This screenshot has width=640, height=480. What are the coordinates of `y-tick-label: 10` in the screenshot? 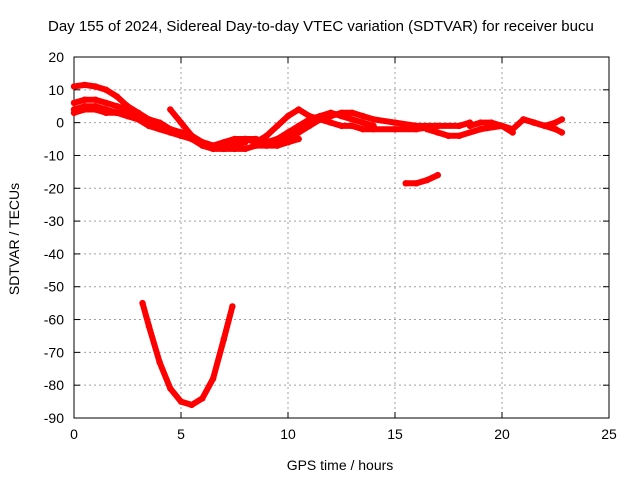 It's located at (56, 90).